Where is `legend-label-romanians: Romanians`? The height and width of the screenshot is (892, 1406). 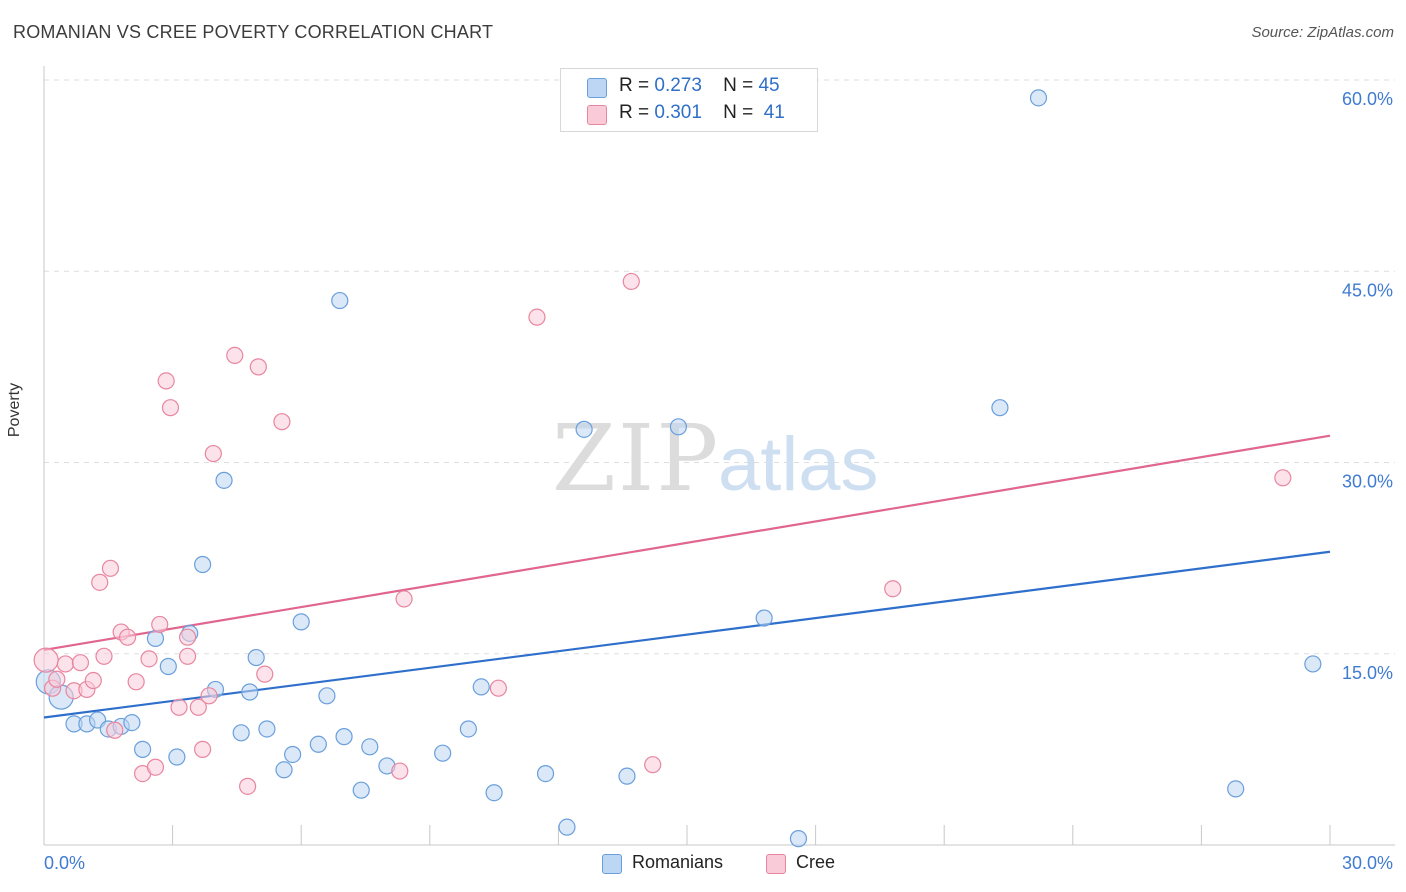
legend-label-romanians: Romanians is located at coordinates (678, 862).